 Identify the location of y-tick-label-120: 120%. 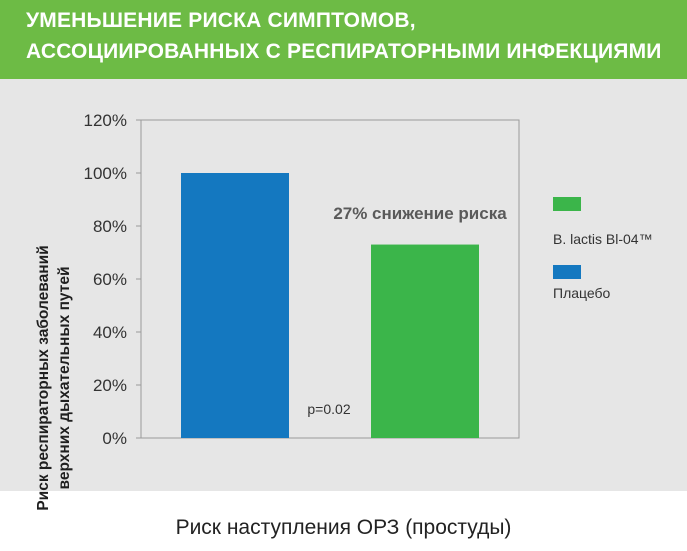
(105, 120).